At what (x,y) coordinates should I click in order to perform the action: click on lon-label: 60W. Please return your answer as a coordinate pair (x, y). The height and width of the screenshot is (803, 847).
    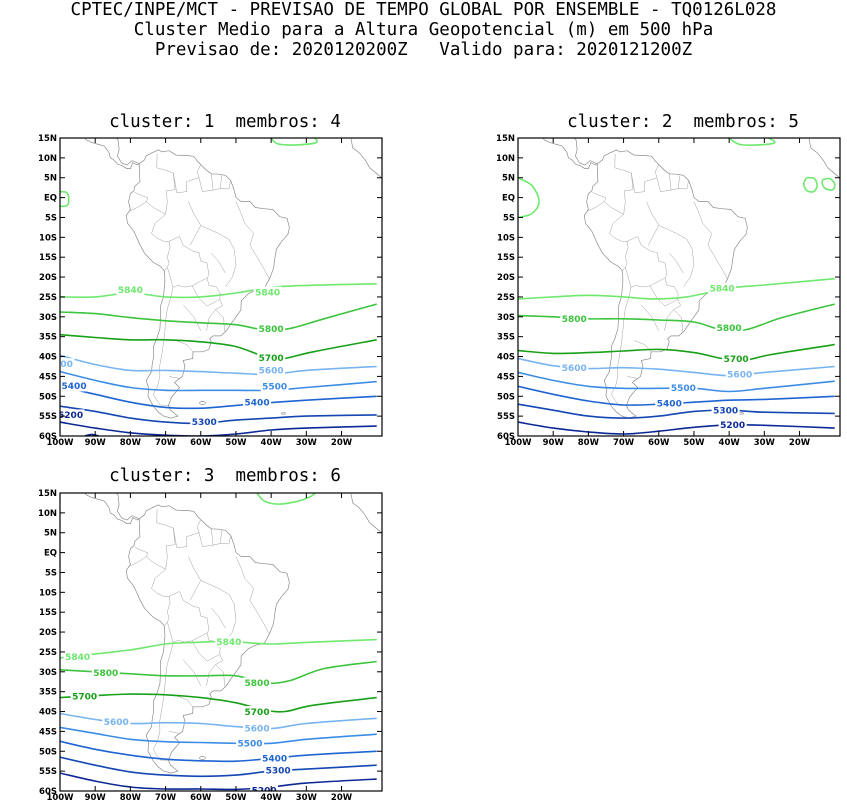
    Looking at the image, I should click on (201, 798).